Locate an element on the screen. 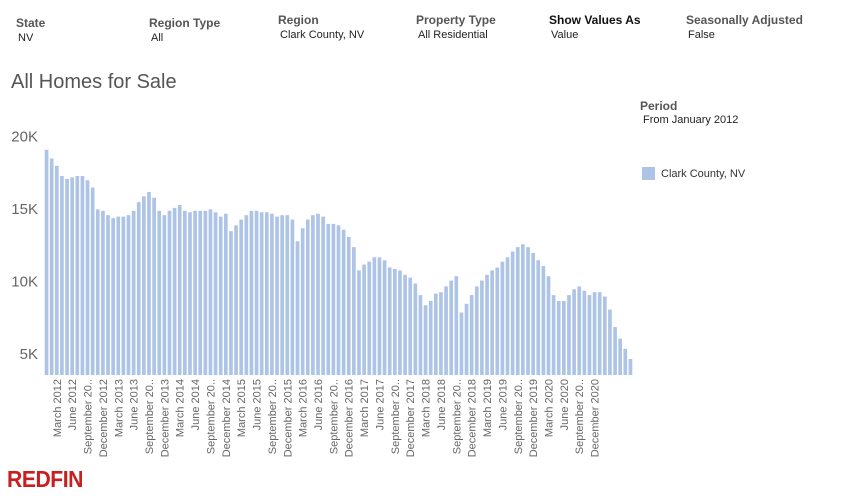 The image size is (849, 499). legend: Clark County, NV is located at coordinates (693, 173).